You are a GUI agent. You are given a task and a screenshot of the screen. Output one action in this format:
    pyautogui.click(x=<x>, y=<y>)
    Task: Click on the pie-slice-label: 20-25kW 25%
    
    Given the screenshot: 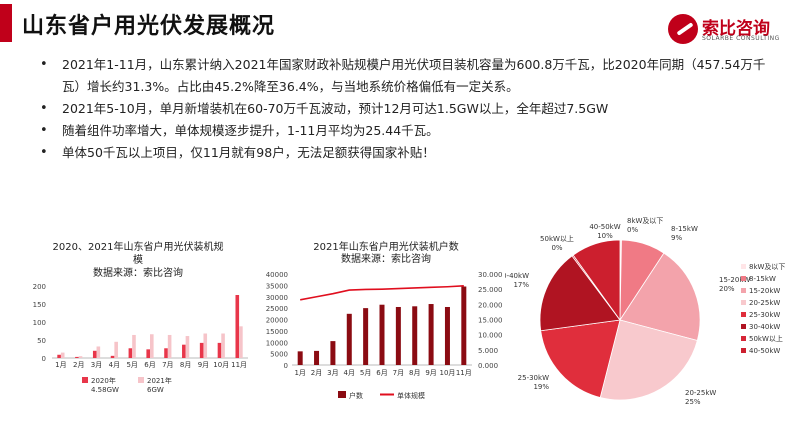 What is the action you would take?
    pyautogui.click(x=700, y=397)
    